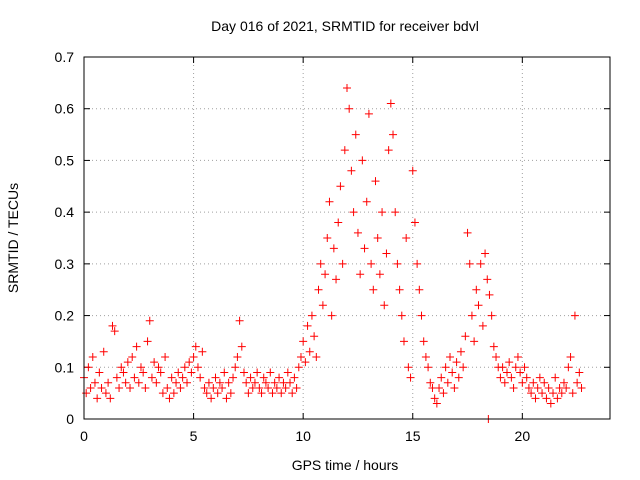 The height and width of the screenshot is (480, 640). Describe the element at coordinates (84, 436) in the screenshot. I see `x-tick-label: 0` at that location.